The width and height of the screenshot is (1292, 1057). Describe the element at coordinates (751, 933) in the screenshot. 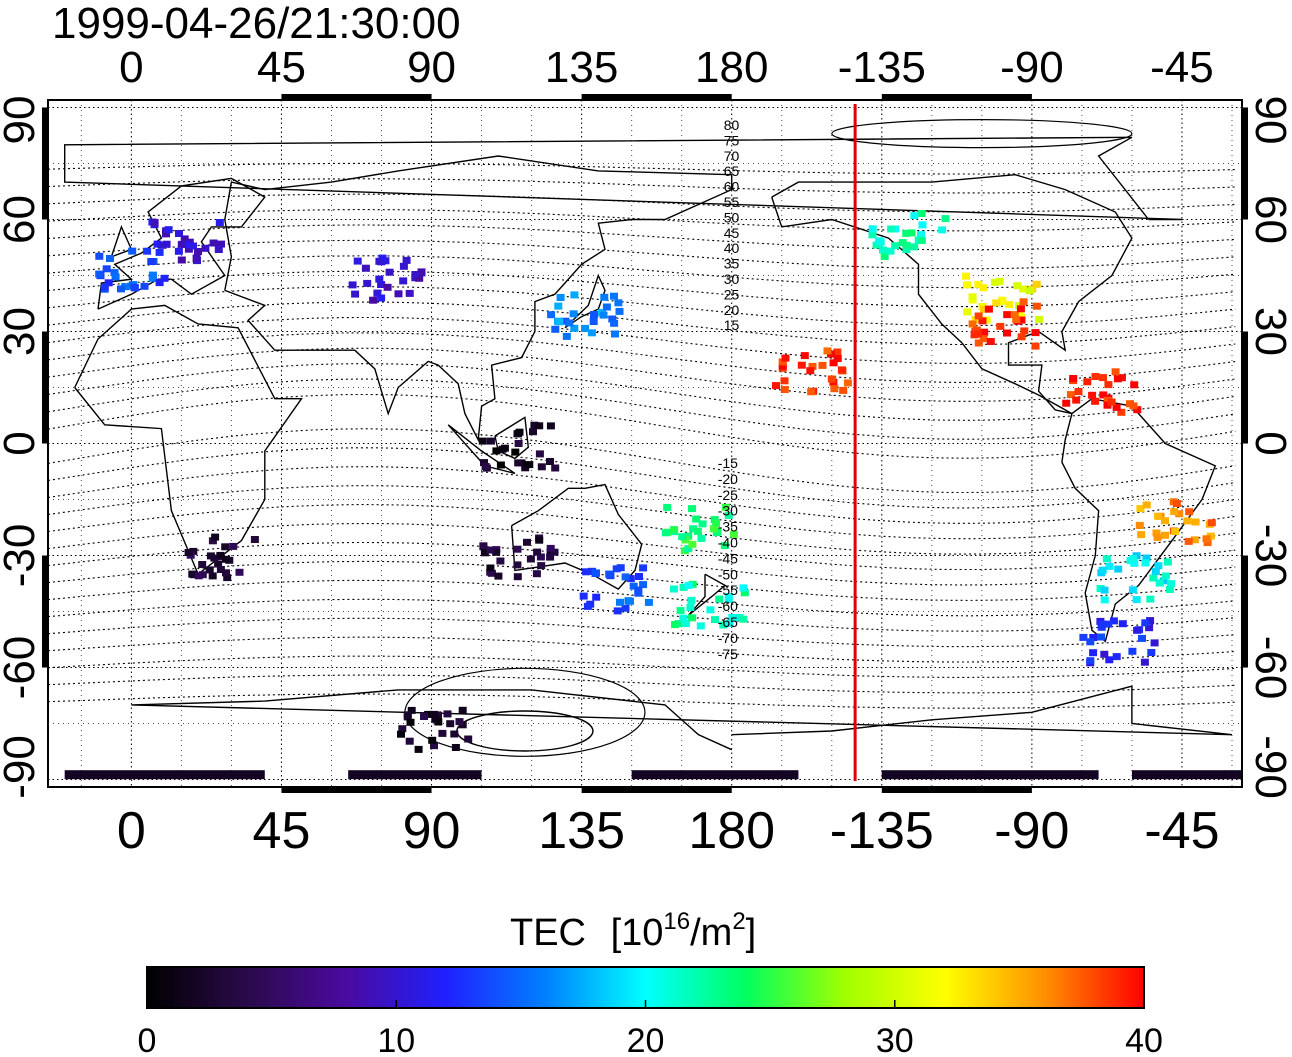

I see `colorbar-unit-end: ]` at that location.